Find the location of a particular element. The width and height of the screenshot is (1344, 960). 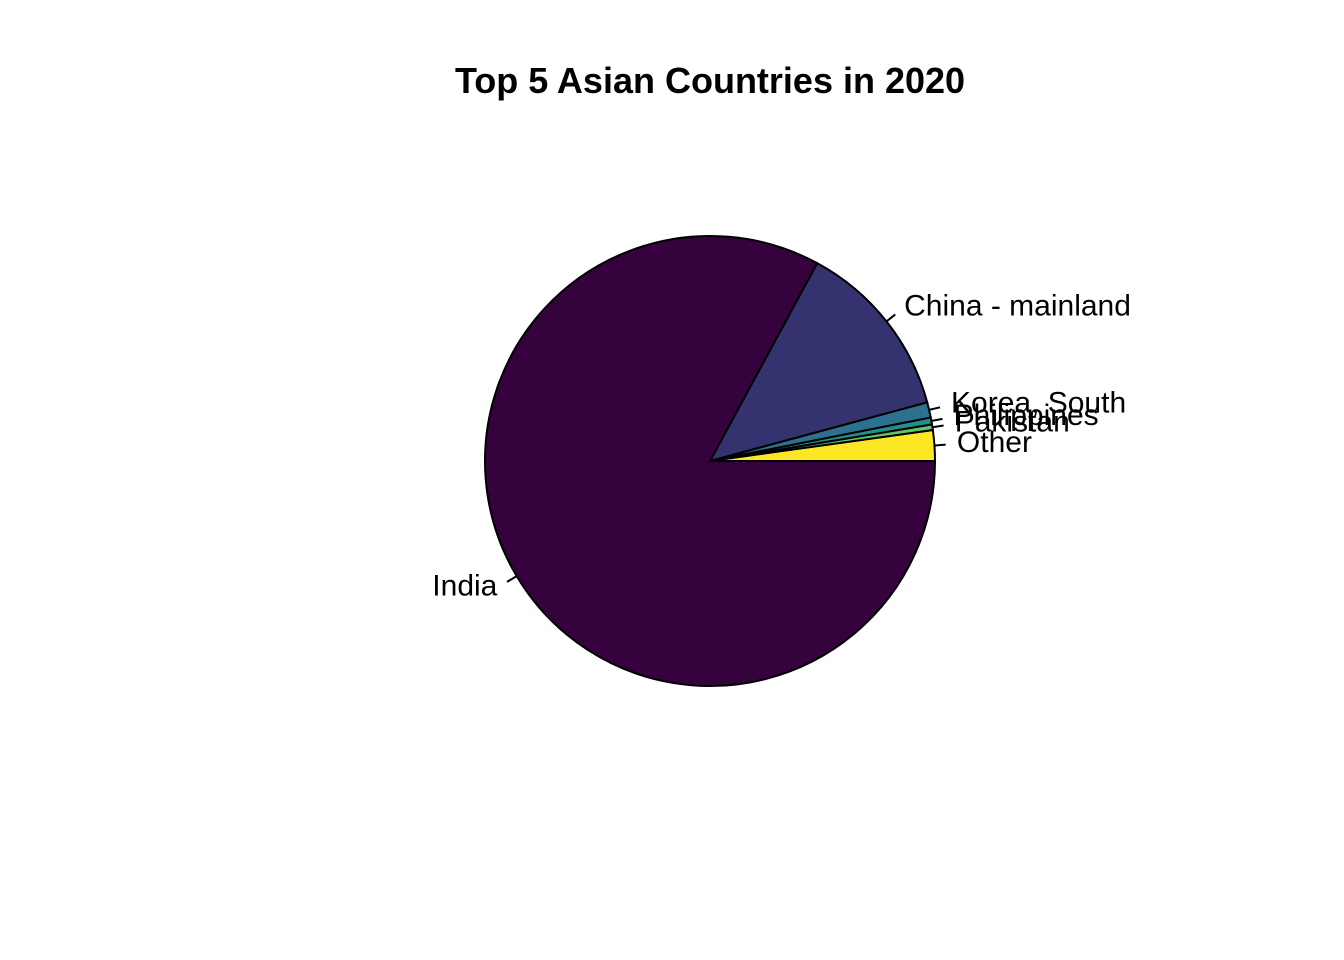

leader-line-pakistan is located at coordinates (938, 426).